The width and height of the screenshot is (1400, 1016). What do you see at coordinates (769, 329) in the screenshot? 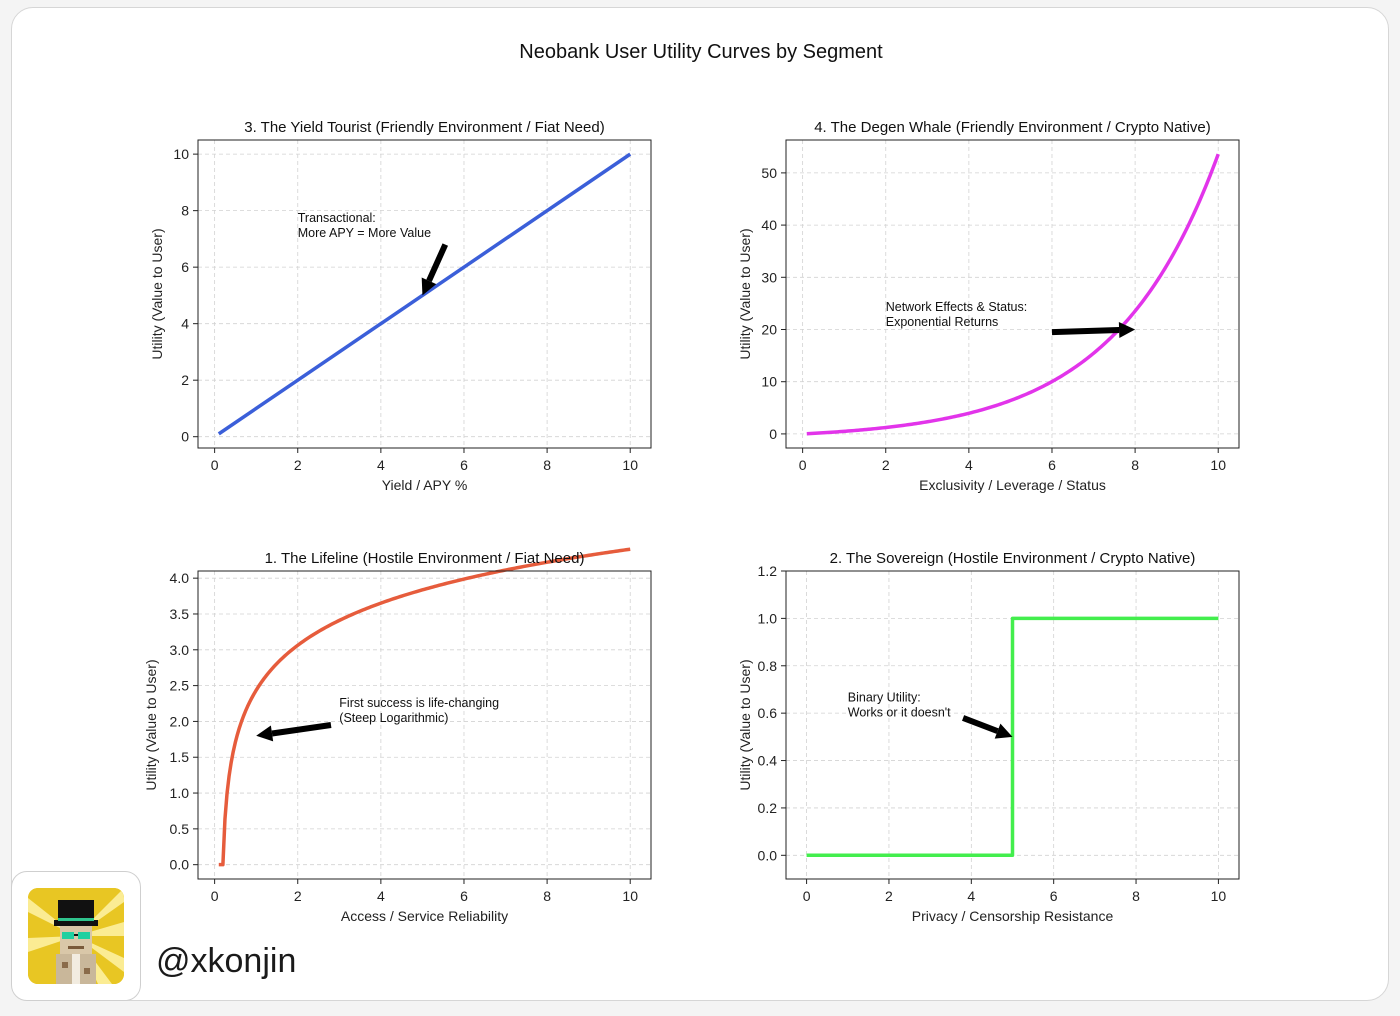
I see `y-tick-label: 20` at bounding box center [769, 329].